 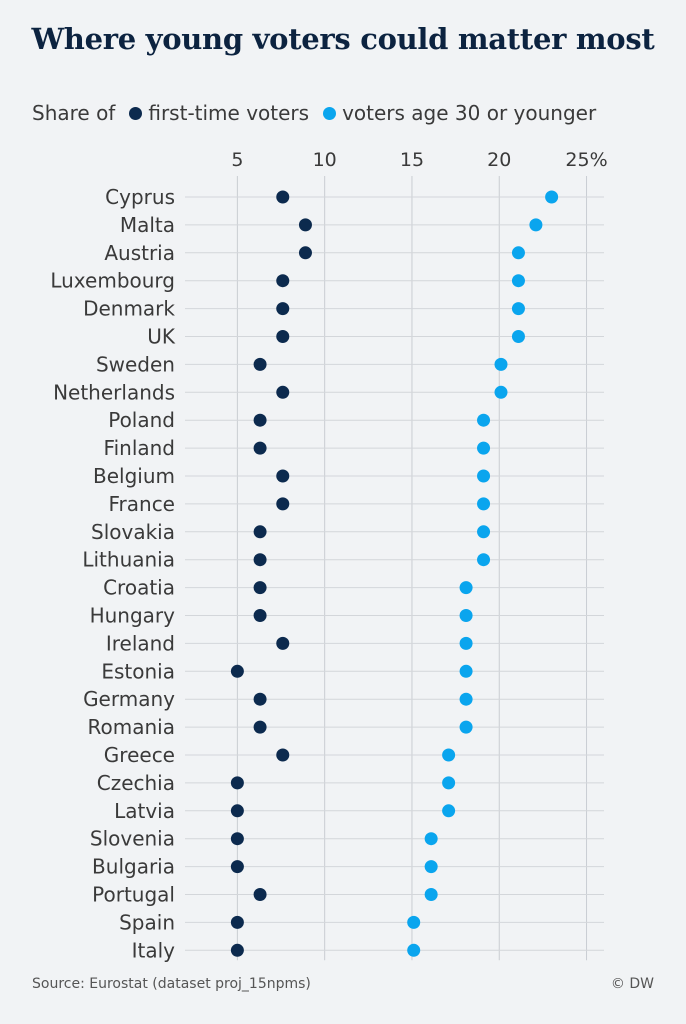 I want to click on x-tick-label: 10, so click(x=325, y=160).